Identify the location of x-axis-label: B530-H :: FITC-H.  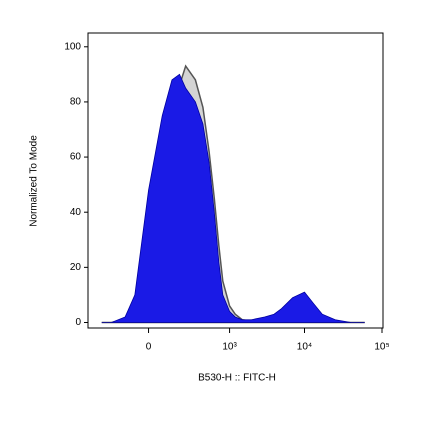
(237, 378).